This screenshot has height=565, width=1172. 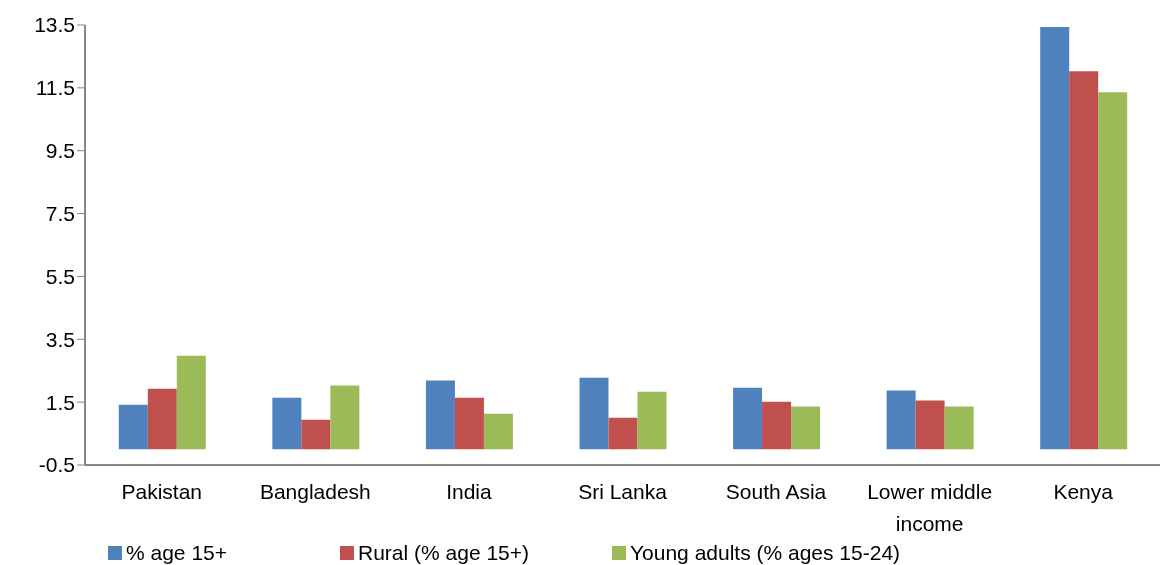 I want to click on x-tick-label: South Asia, so click(x=776, y=491).